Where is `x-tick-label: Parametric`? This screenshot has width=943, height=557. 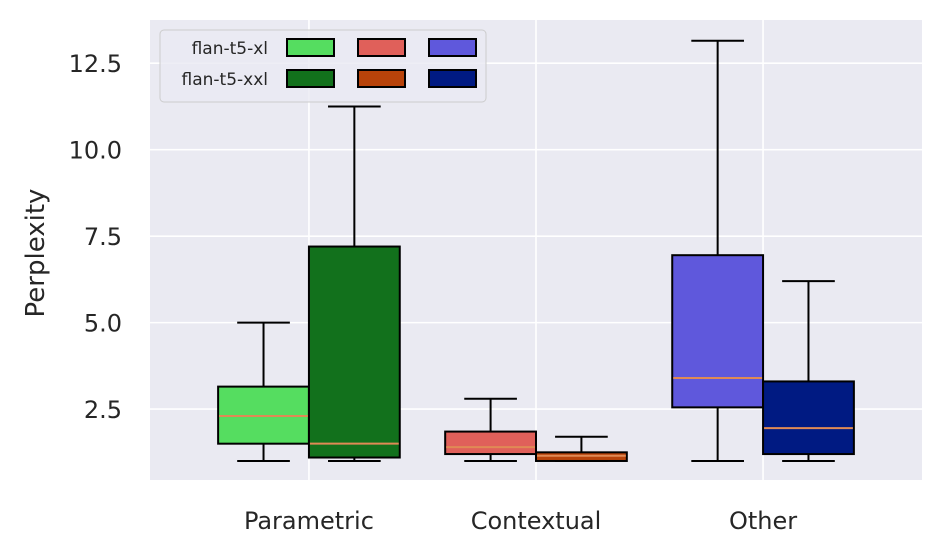 x-tick-label: Parametric is located at coordinates (309, 521).